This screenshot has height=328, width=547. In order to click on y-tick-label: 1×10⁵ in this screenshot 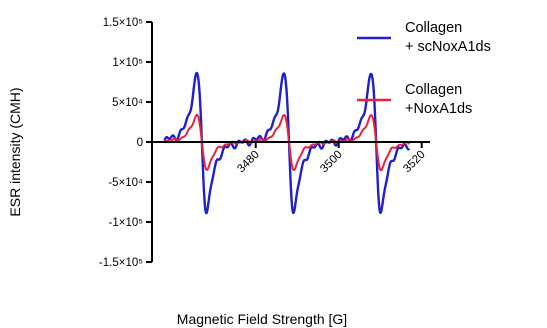, I will do `click(127, 63)`.